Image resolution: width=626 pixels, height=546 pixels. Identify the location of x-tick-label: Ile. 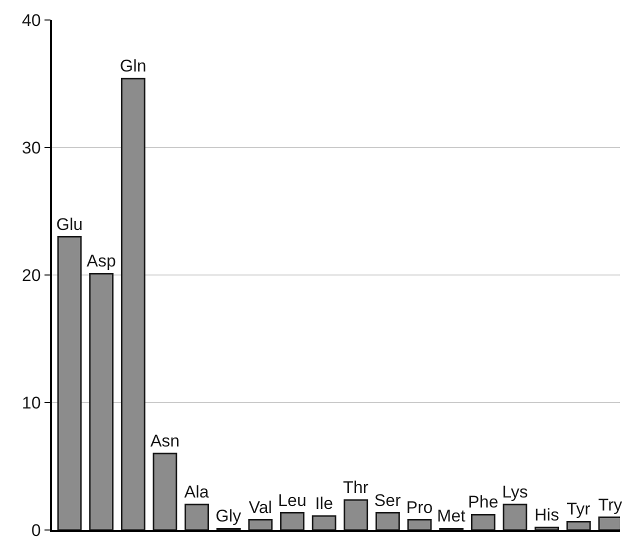
(324, 503).